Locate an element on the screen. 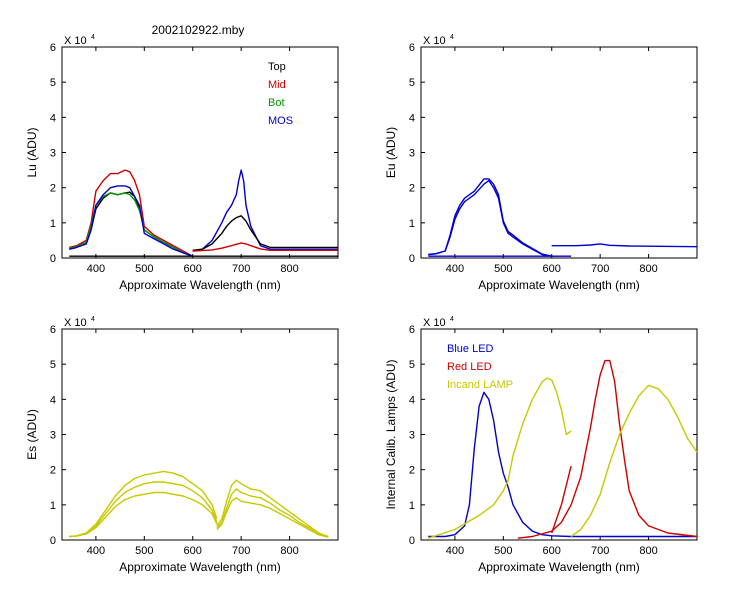 The width and height of the screenshot is (750, 600). series-line-top is located at coordinates (265, 233).